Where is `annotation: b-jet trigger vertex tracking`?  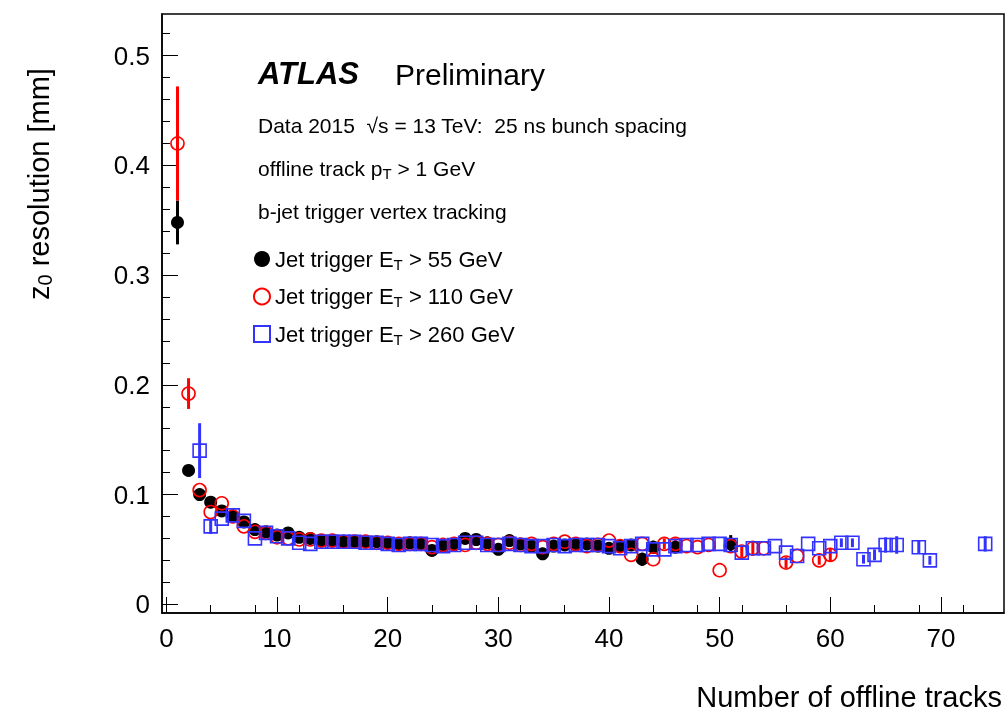 annotation: b-jet trigger vertex tracking is located at coordinates (382, 211).